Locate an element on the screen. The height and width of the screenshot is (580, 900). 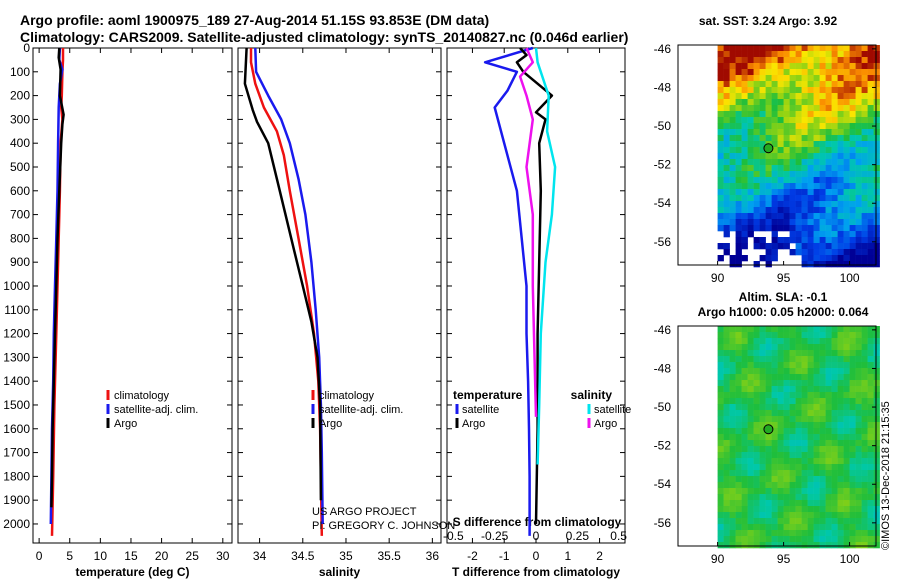
y-tick-label: 600 is located at coordinates (20, 191).